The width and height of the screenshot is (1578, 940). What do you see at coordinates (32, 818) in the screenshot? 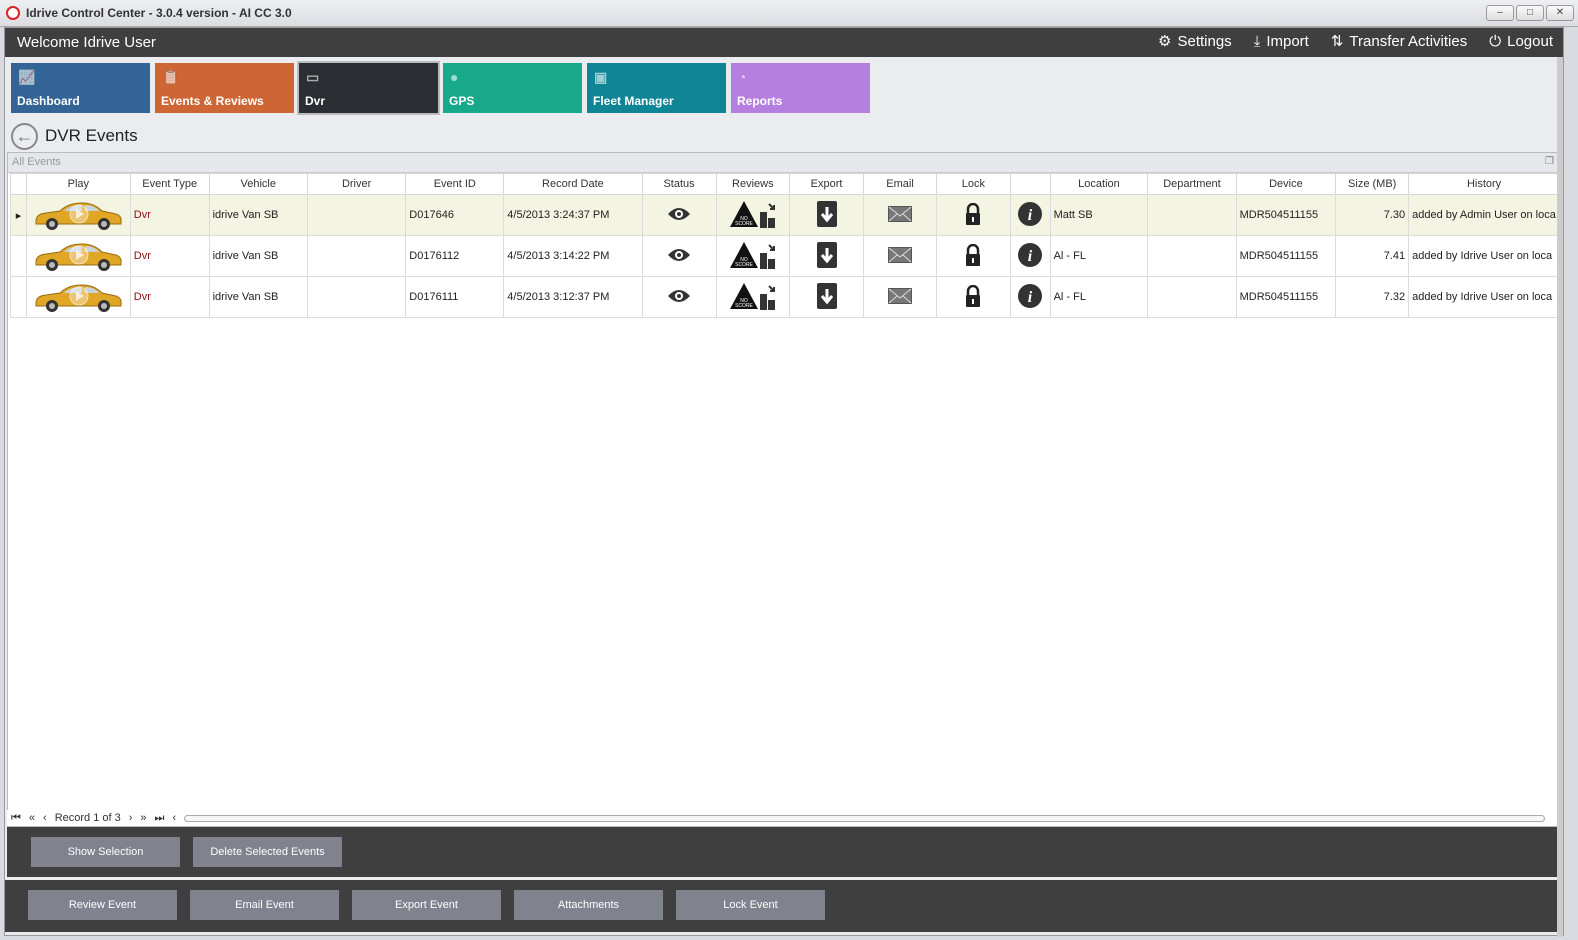
I see `prev-page-button: «` at bounding box center [32, 818].